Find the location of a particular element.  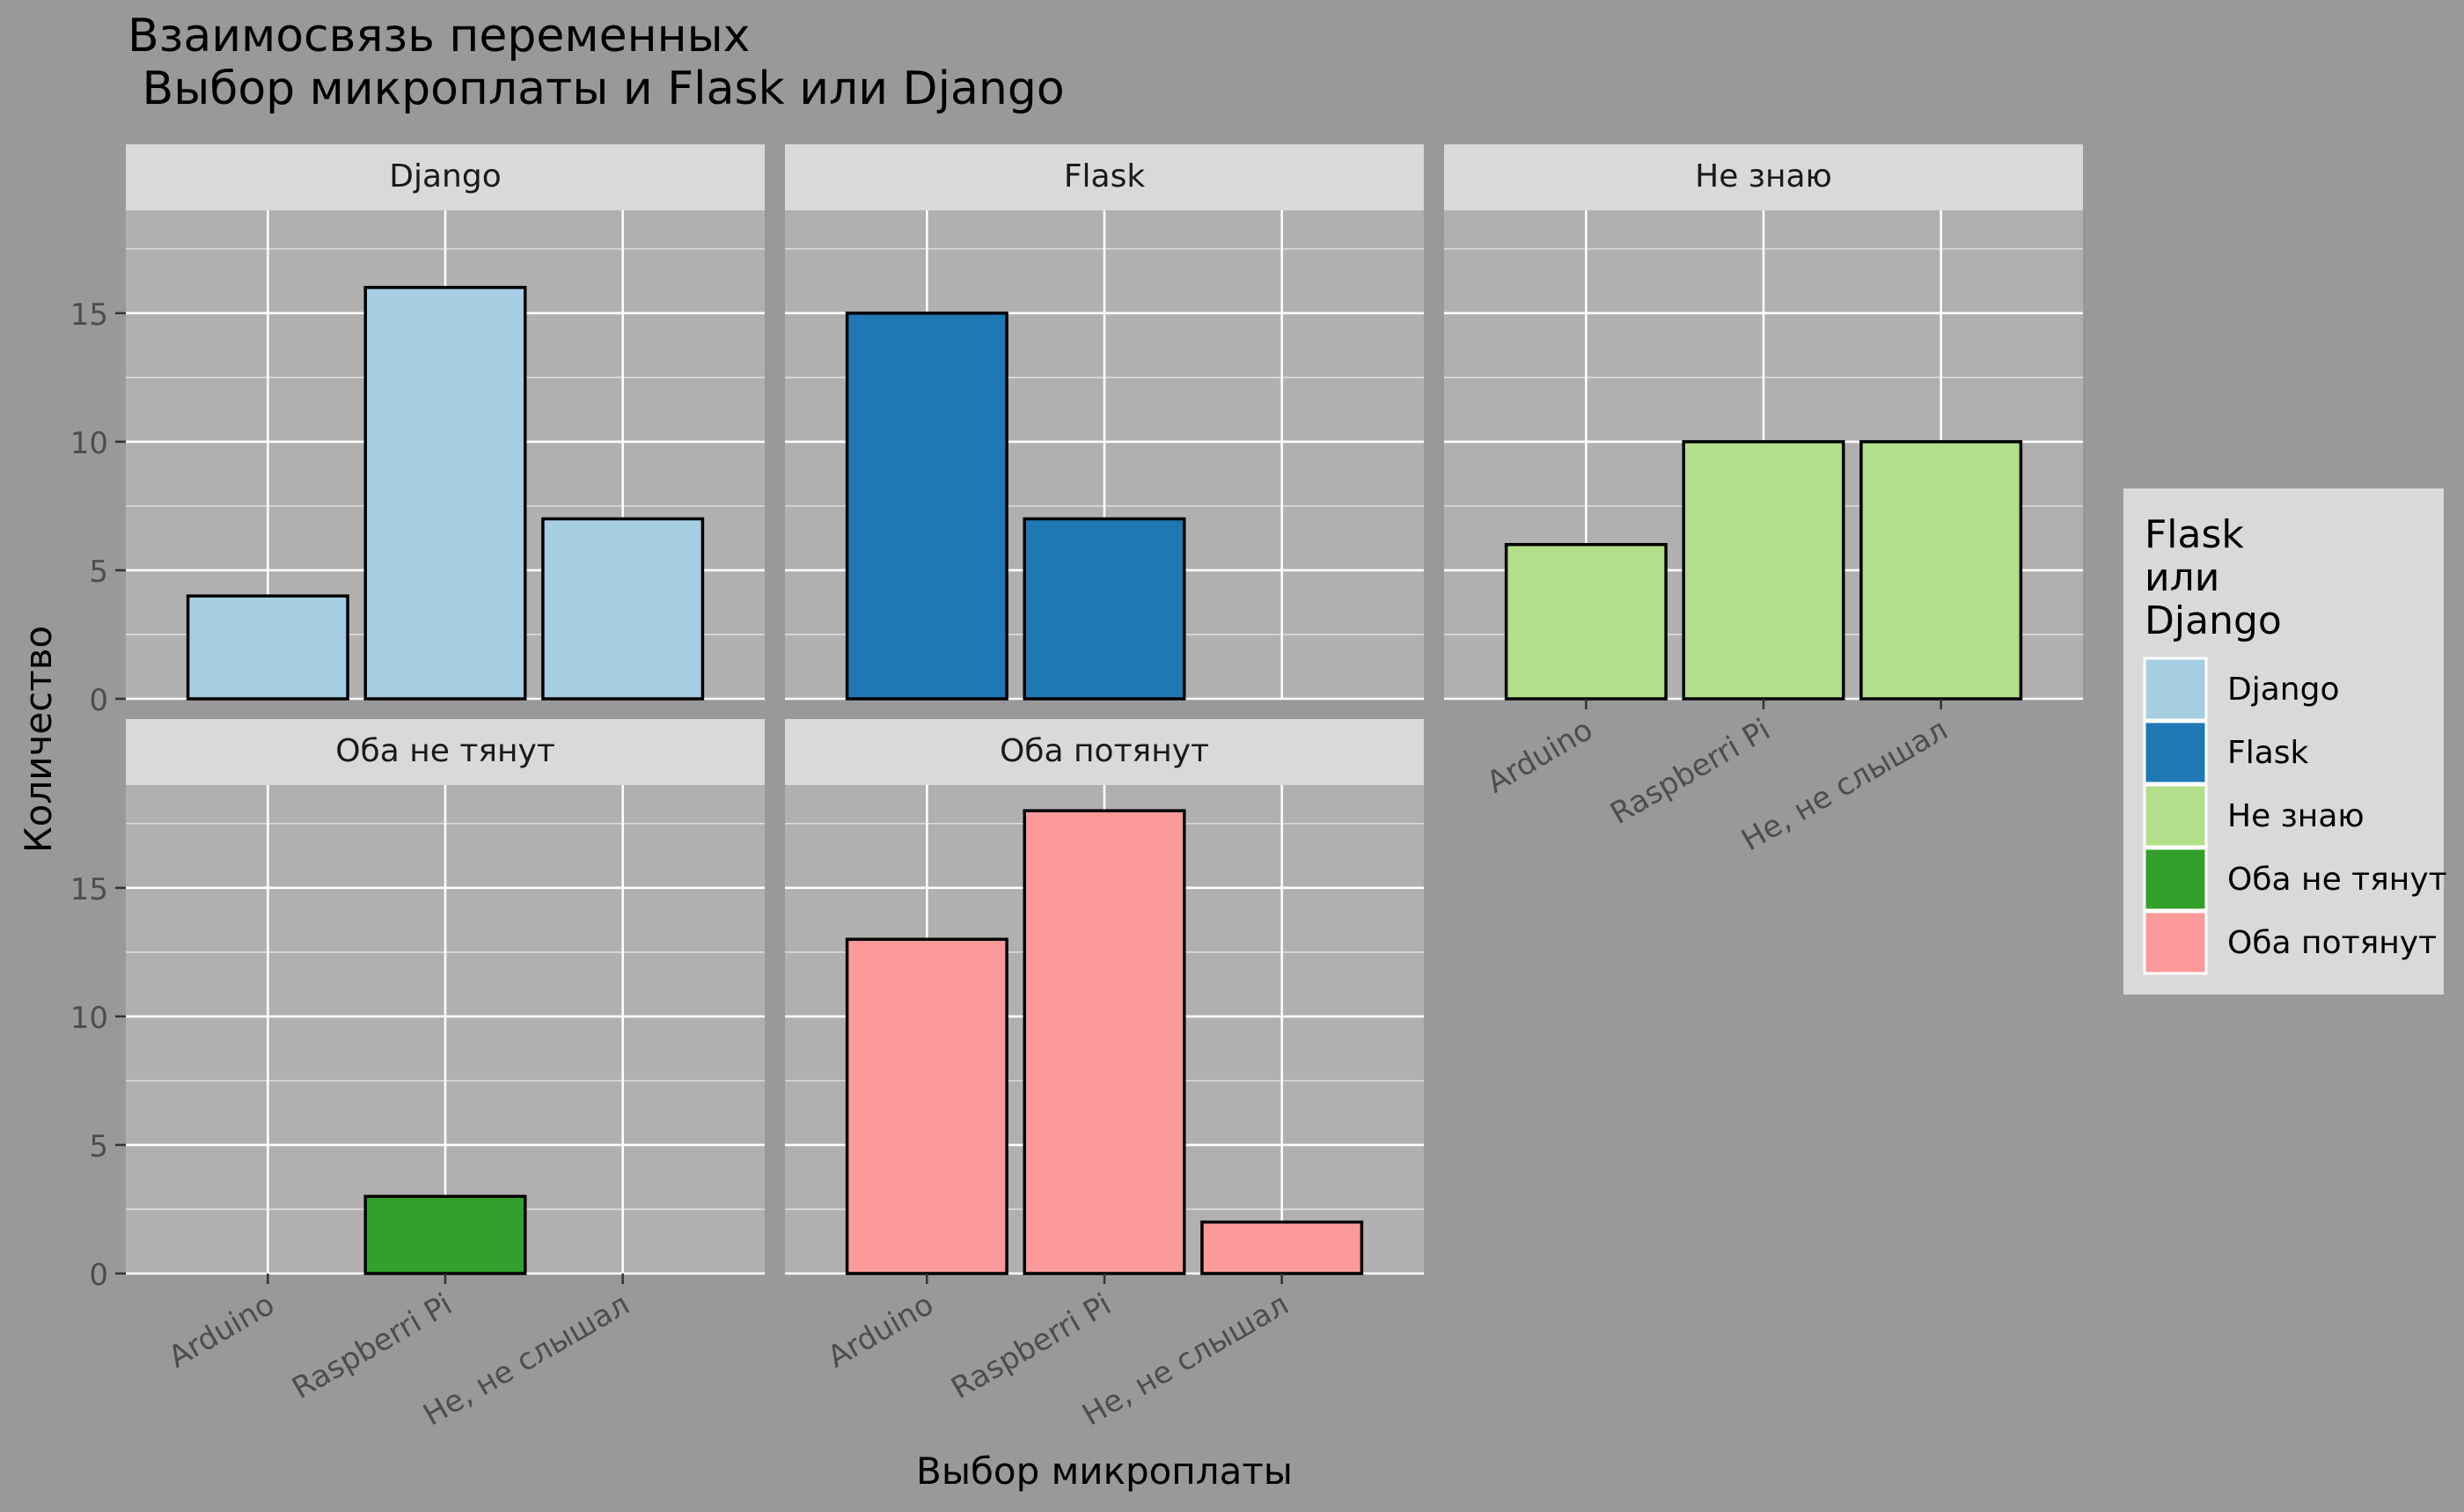

facet-panel: Django 0 5 10 15 is located at coordinates (418, 431).